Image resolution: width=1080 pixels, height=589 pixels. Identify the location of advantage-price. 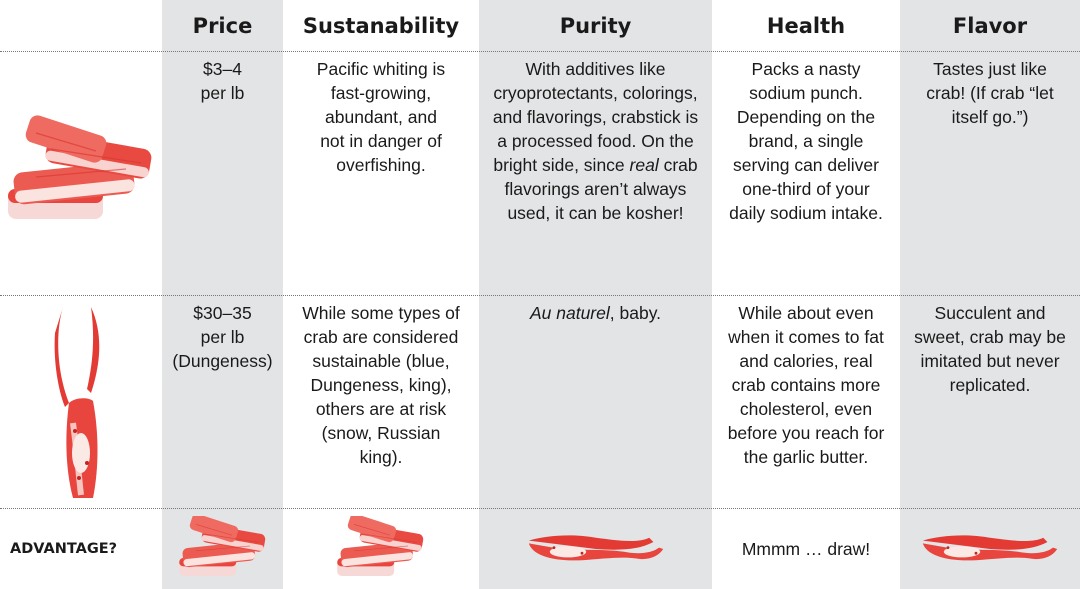
(222, 549).